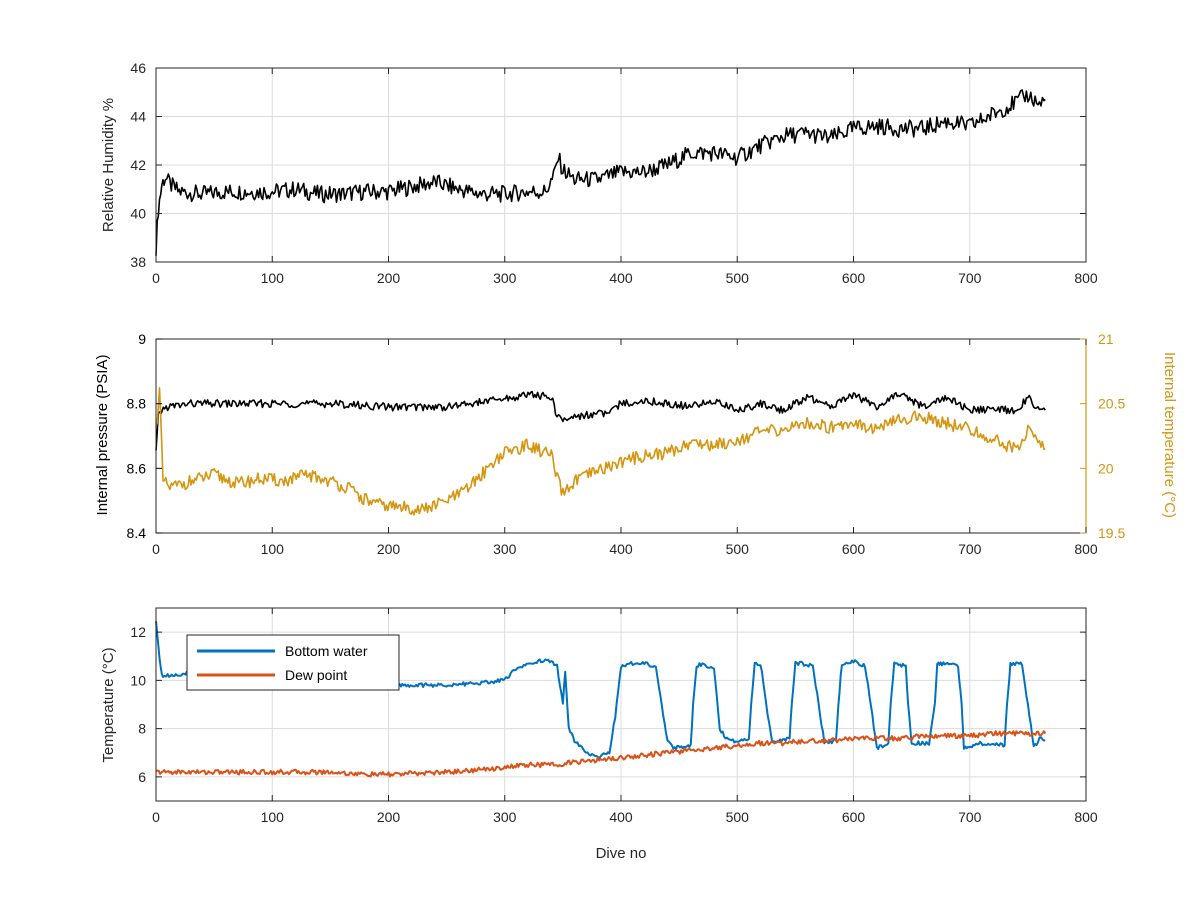  Describe the element at coordinates (316, 675) in the screenshot. I see `legend-label-dew-point: Dew point` at that location.